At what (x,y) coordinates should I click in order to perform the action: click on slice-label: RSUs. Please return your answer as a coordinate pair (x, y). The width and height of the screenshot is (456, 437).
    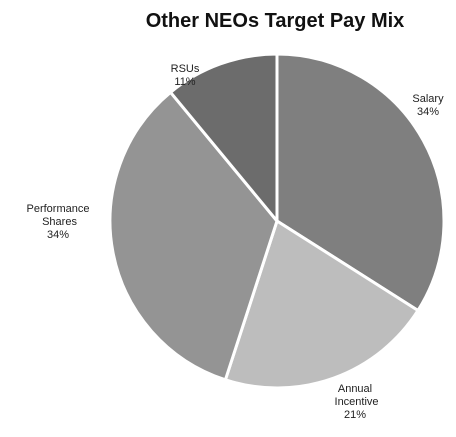
    Looking at the image, I should click on (185, 69).